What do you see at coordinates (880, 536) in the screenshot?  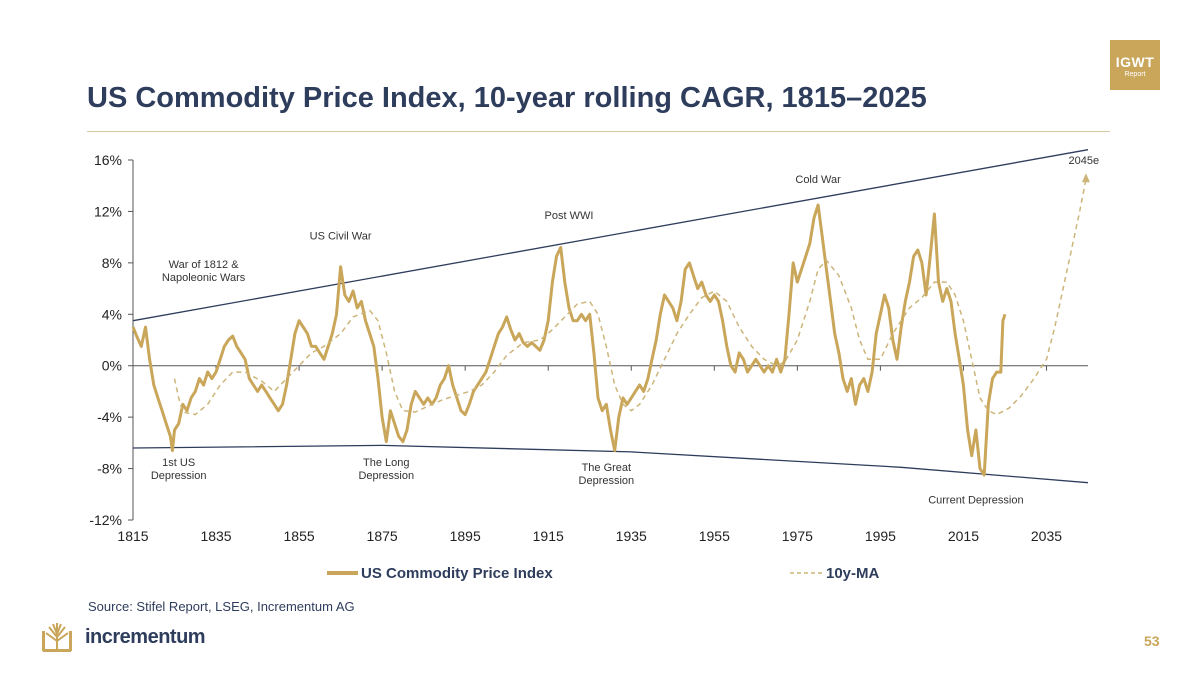 I see `x-tick-label: 1995` at bounding box center [880, 536].